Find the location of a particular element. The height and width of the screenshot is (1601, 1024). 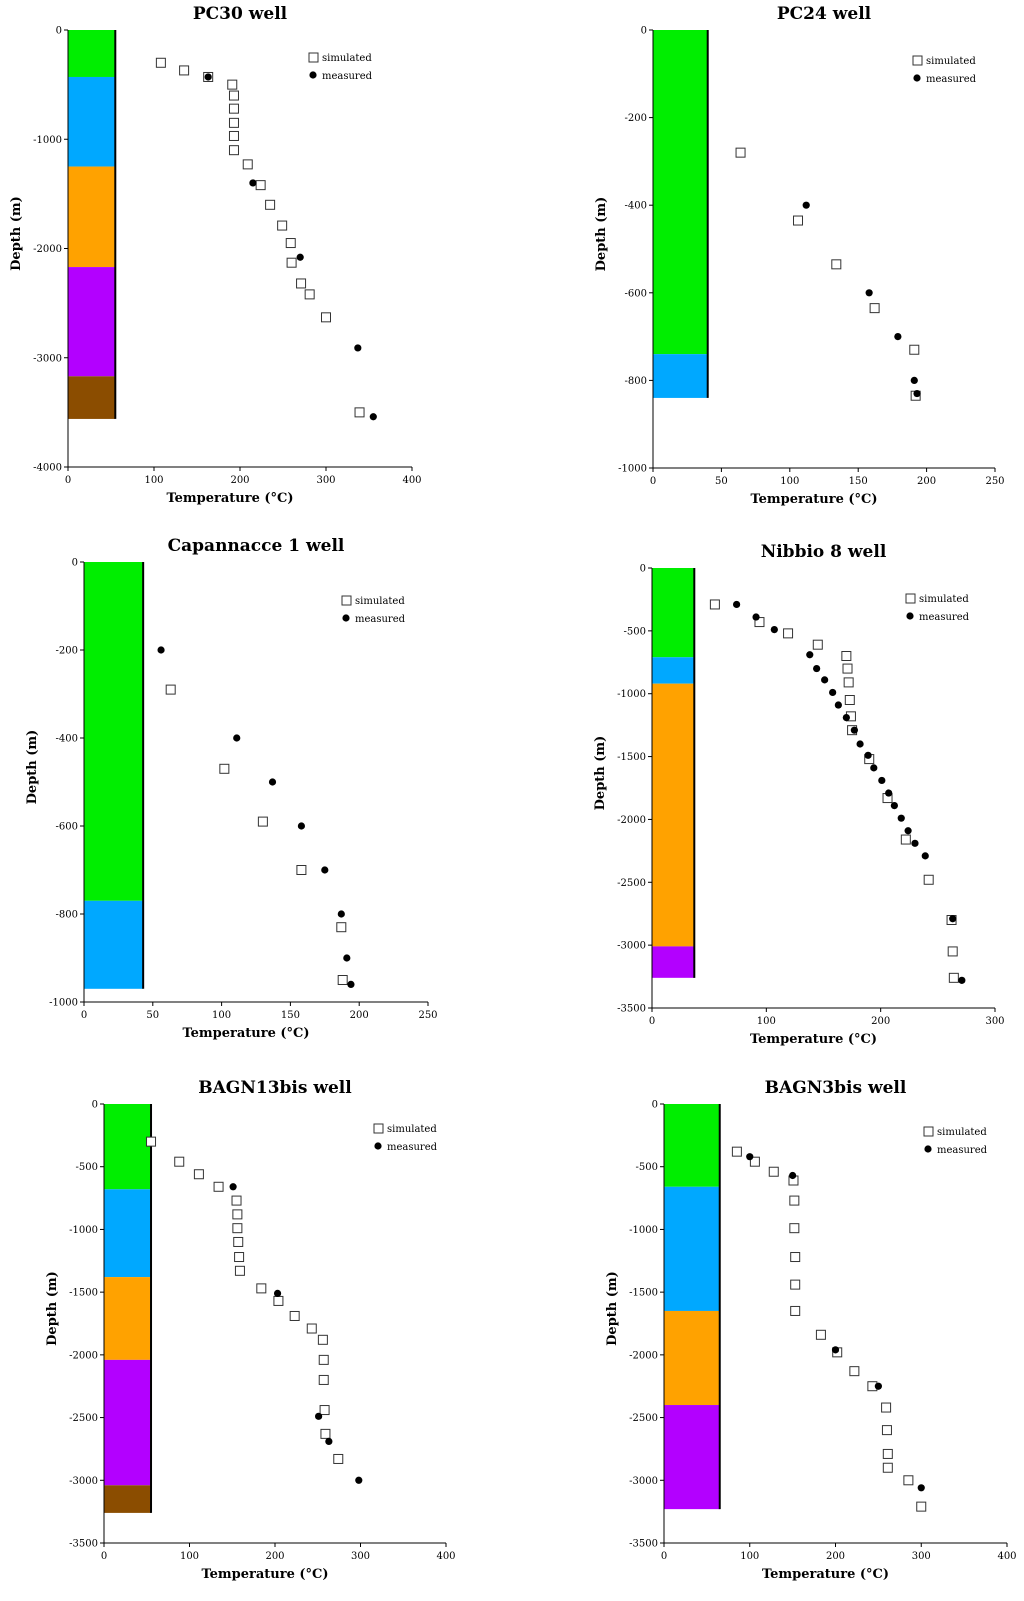

legend-simulated-marker is located at coordinates (910, 598).